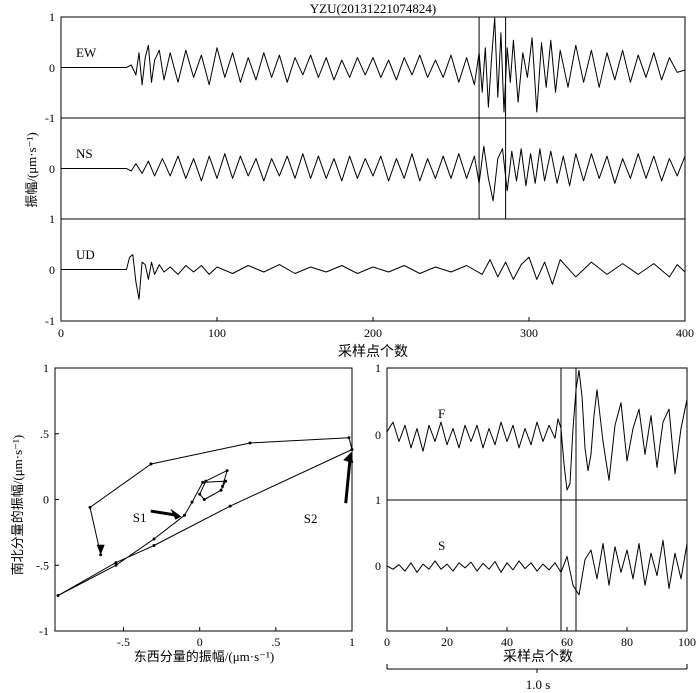  What do you see at coordinates (123, 642) in the screenshot?
I see `x-tick-label: -.5` at bounding box center [123, 642].